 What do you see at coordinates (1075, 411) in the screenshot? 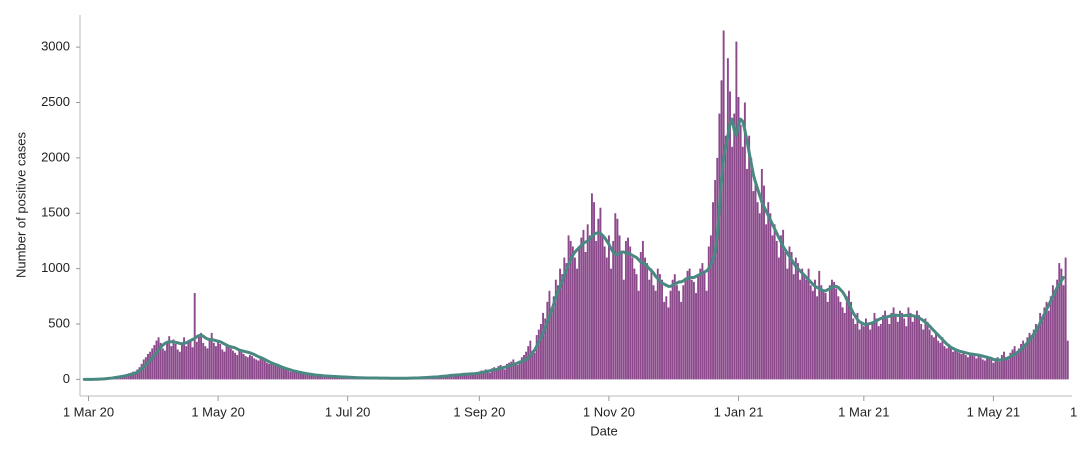
I see `x-tick-label: 1 Jul 21` at bounding box center [1075, 411].